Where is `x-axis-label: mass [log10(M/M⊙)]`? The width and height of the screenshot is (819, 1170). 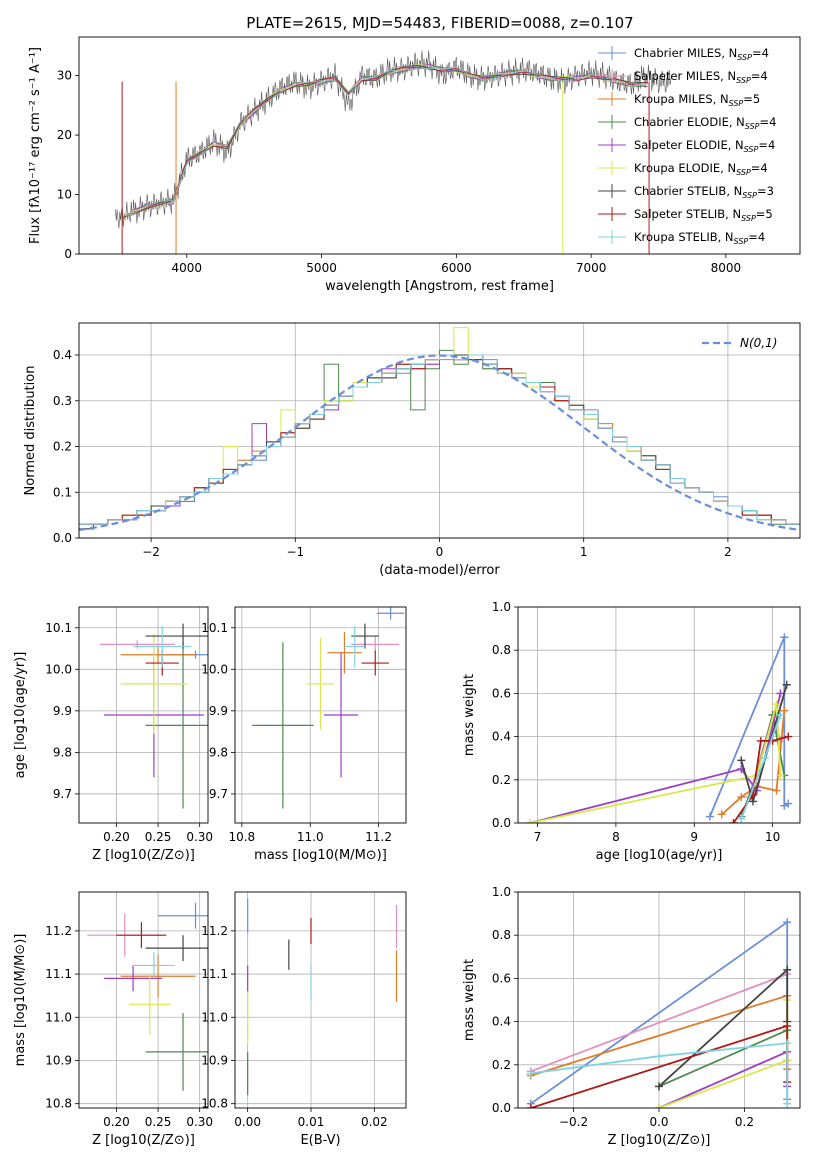 x-axis-label: mass [log10(M/M⊙)] is located at coordinates (320, 855).